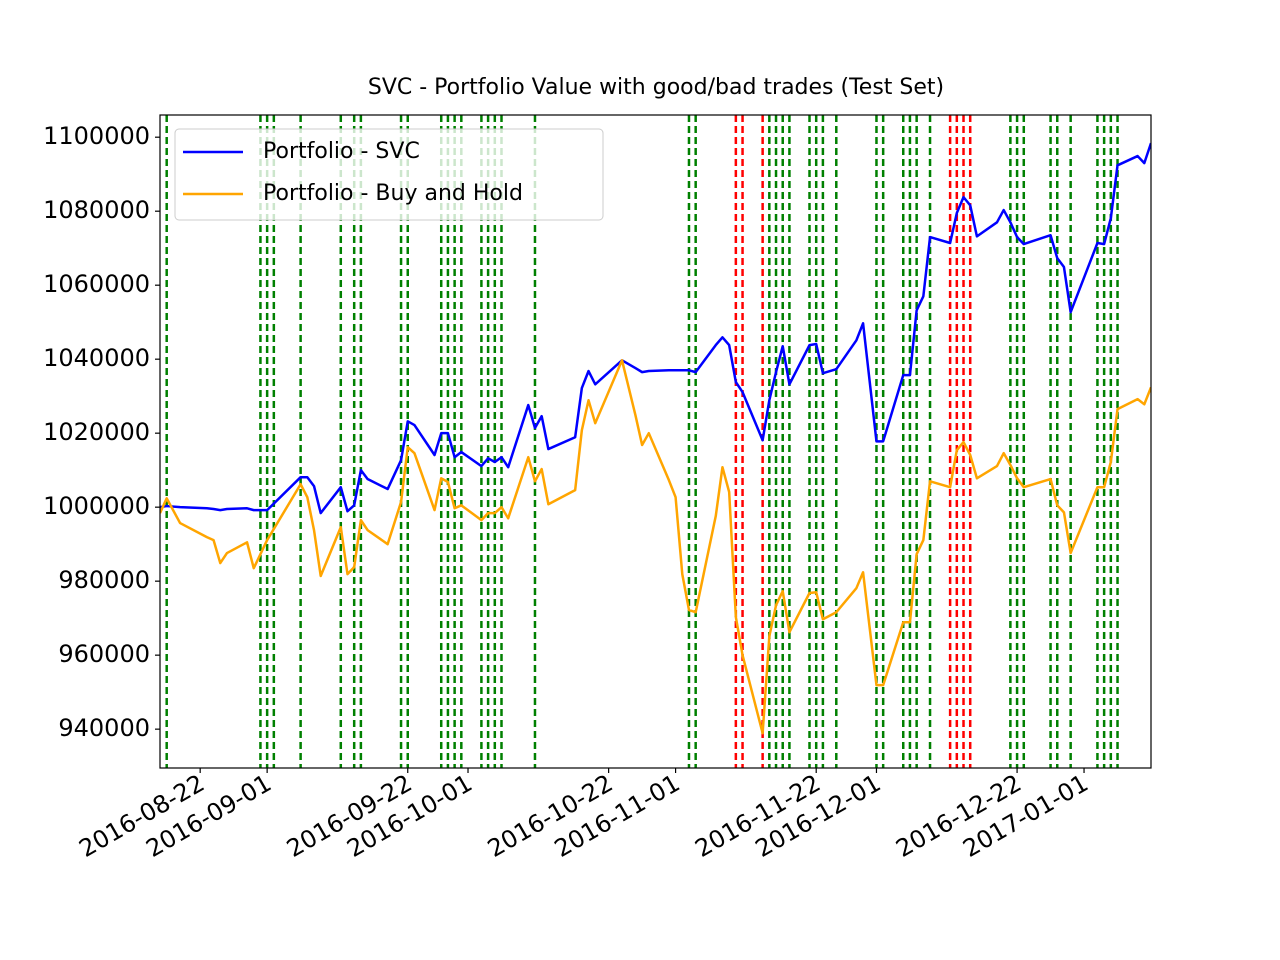 Image resolution: width=1280 pixels, height=960 pixels. Describe the element at coordinates (104, 654) in the screenshot. I see `y-tick-label: 960000` at that location.